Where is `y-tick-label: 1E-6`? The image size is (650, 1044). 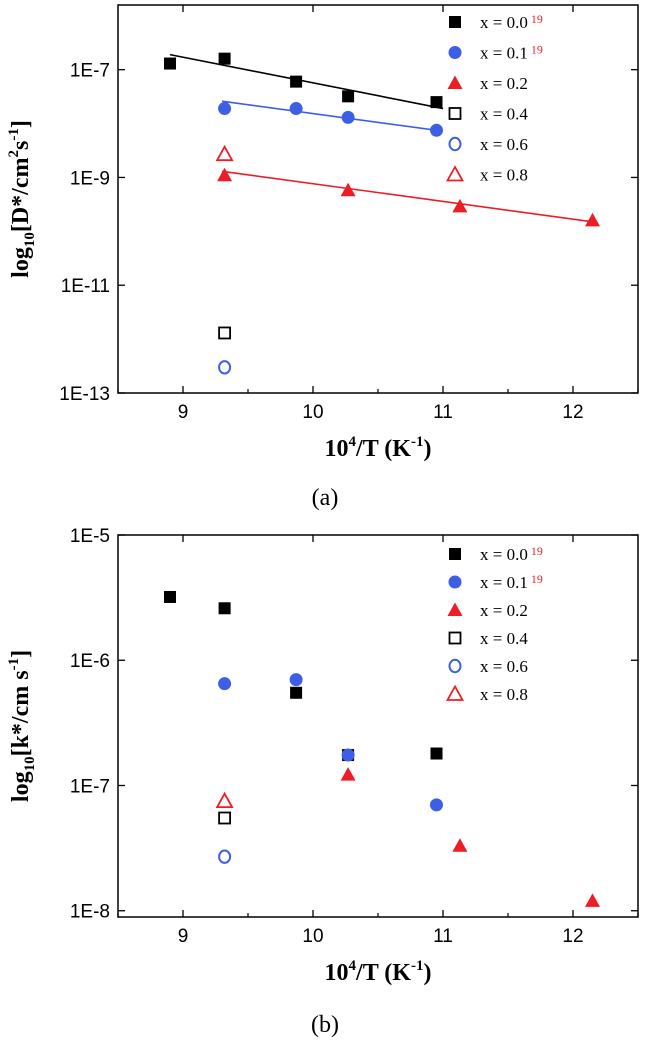 y-tick-label: 1E-6 is located at coordinates (90, 661).